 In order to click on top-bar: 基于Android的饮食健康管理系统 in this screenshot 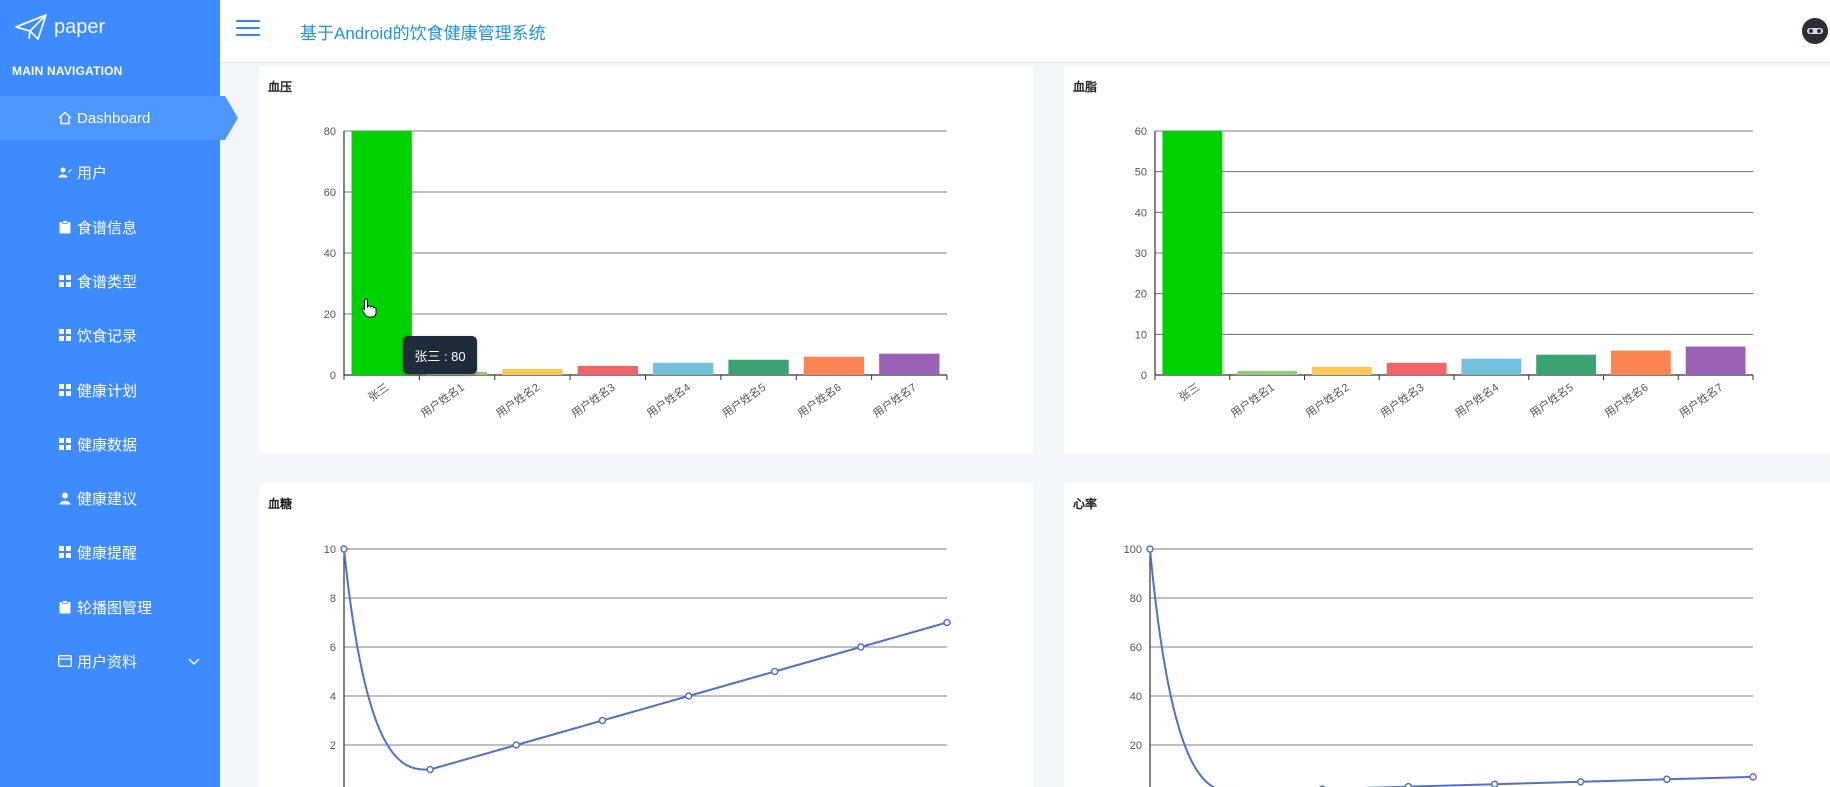, I will do `click(1025, 31)`.